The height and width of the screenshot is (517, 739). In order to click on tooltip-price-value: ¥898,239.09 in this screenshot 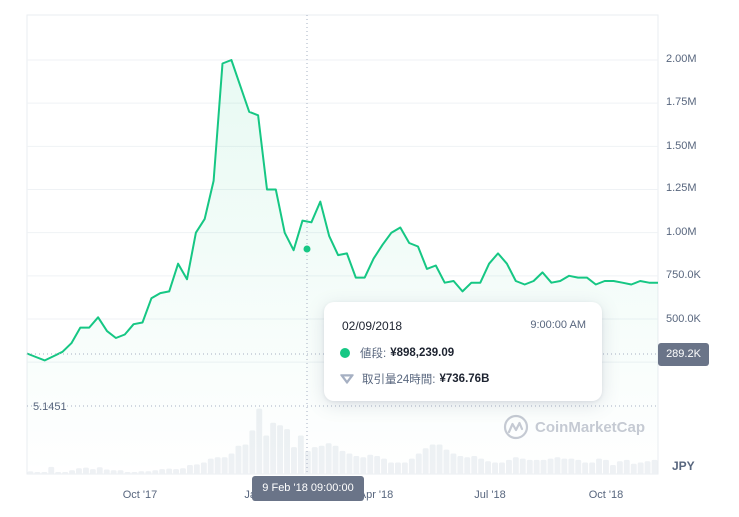, I will do `click(422, 353)`.